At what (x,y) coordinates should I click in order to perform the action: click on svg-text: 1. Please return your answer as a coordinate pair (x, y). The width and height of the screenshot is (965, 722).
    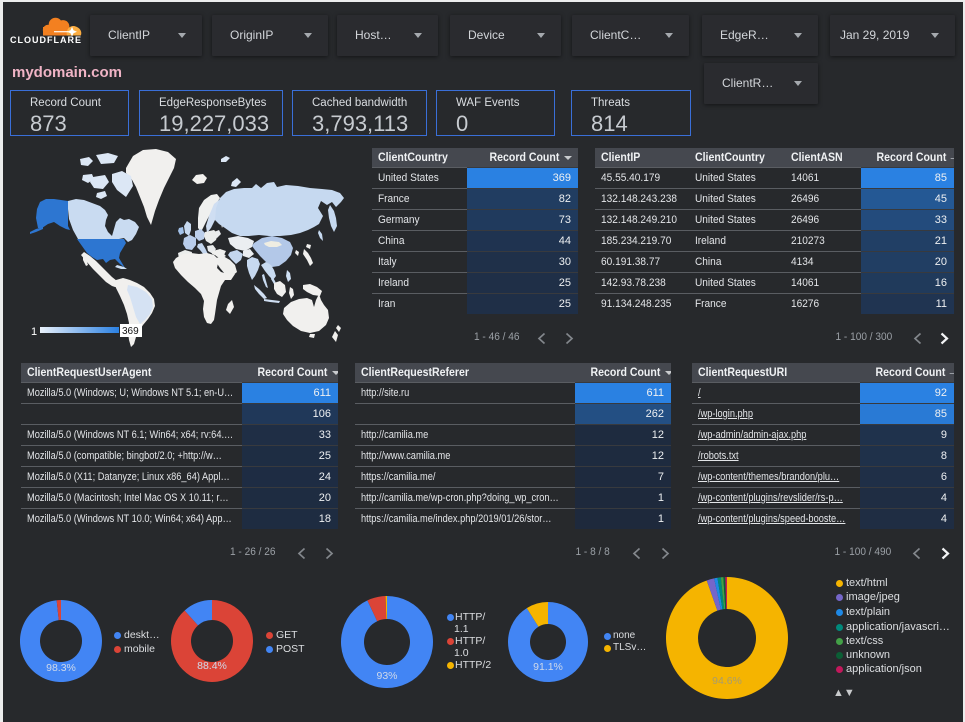
    Looking at the image, I should click on (34, 332).